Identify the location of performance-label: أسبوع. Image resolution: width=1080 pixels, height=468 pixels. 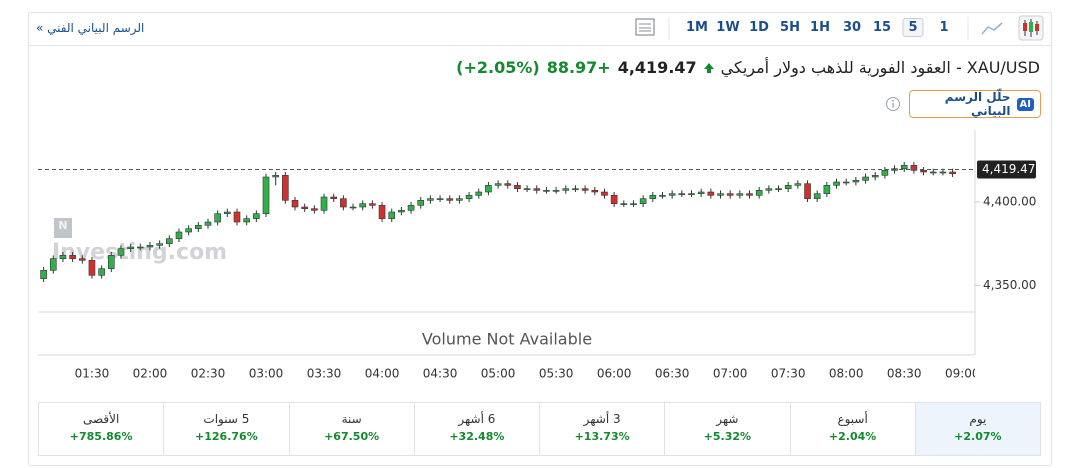
(852, 419).